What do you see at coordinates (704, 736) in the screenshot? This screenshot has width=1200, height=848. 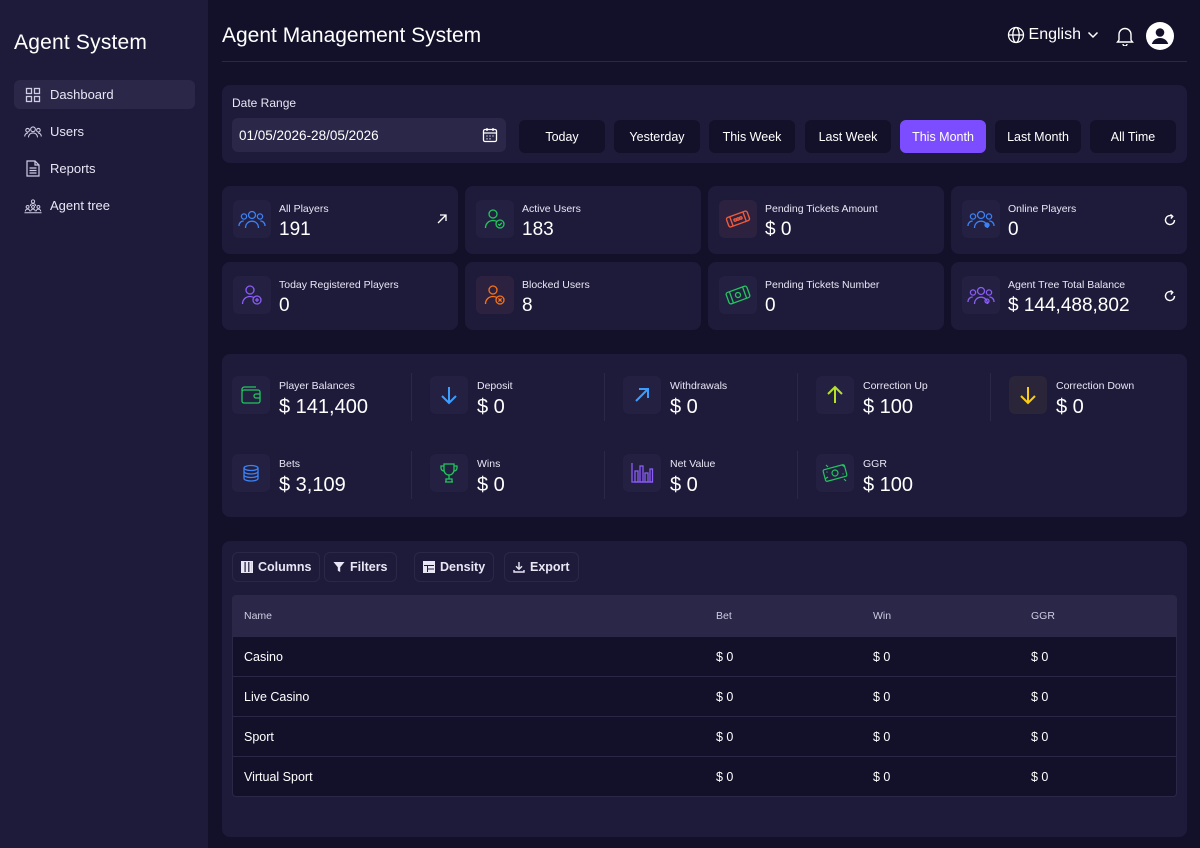 I see `table-row: Sport $ 0 $ 0 $ 0` at bounding box center [704, 736].